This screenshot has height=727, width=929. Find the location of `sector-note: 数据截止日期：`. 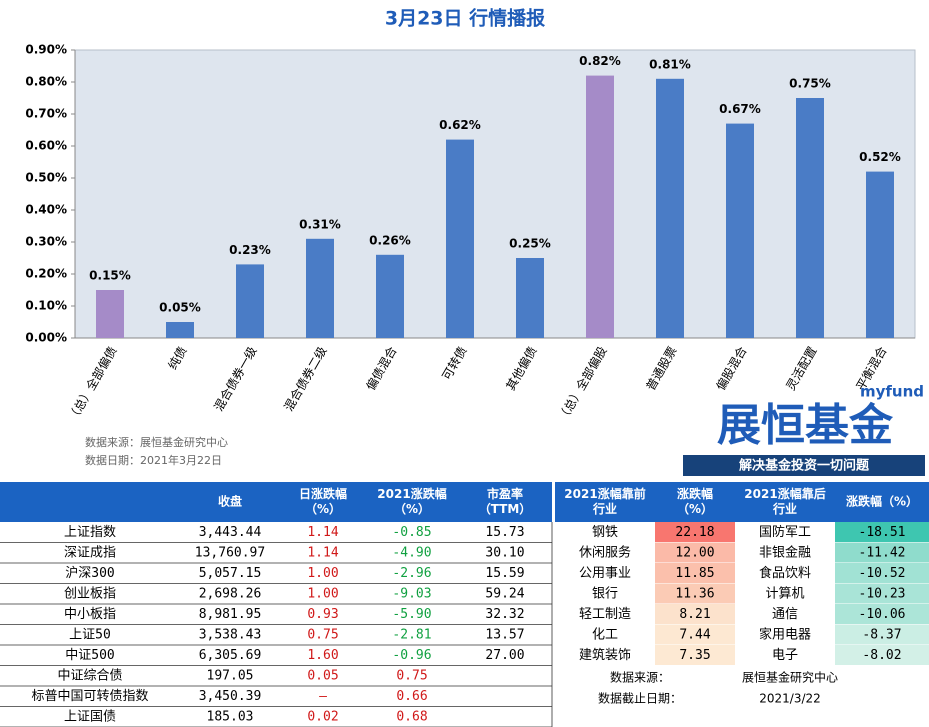

sector-note: 数据截止日期： is located at coordinates (640, 698).